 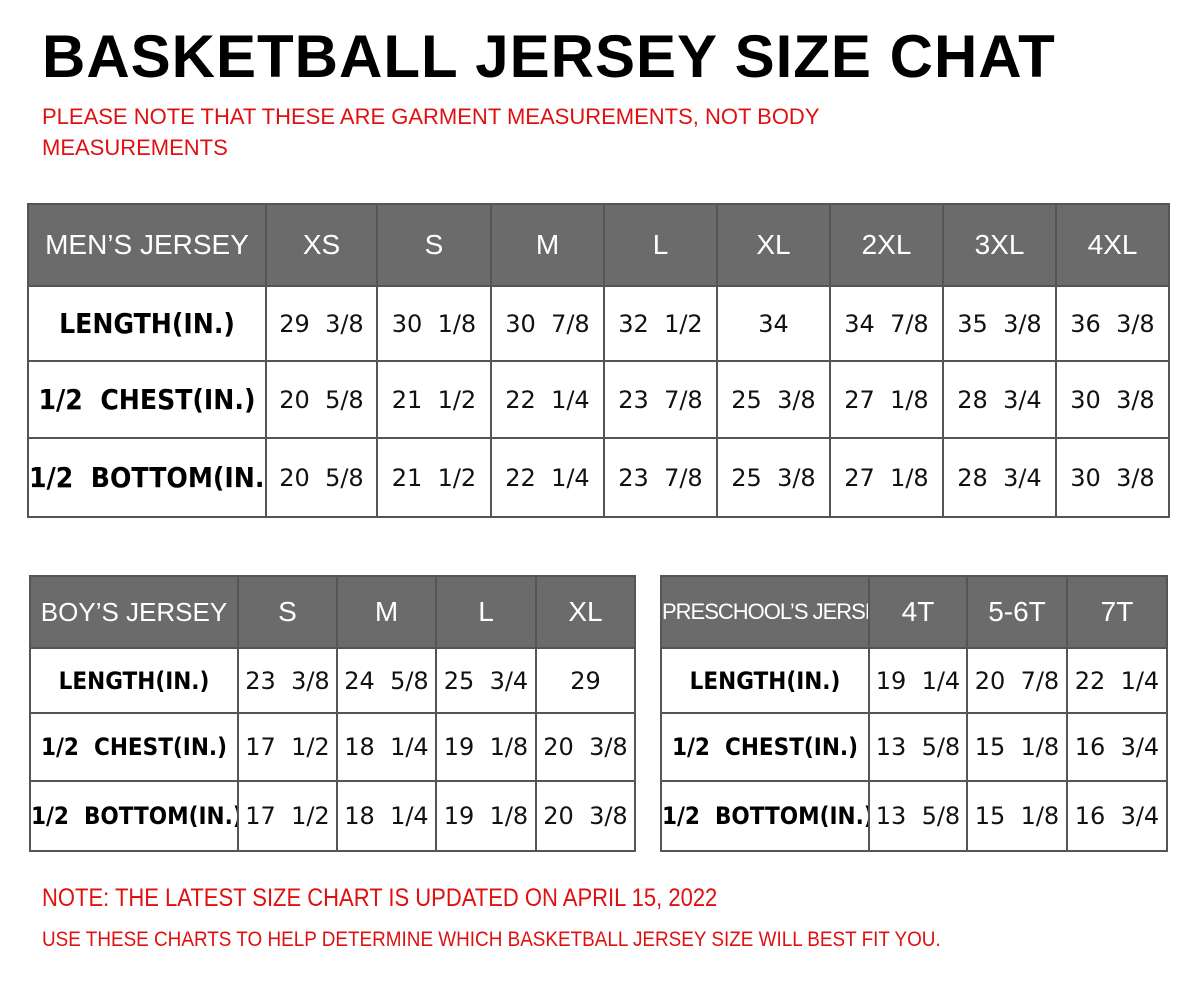 I want to click on table-row: LENGTH(IN.) 23 3/8 24 5/8 25 3/4 29, so click(x=332, y=680).